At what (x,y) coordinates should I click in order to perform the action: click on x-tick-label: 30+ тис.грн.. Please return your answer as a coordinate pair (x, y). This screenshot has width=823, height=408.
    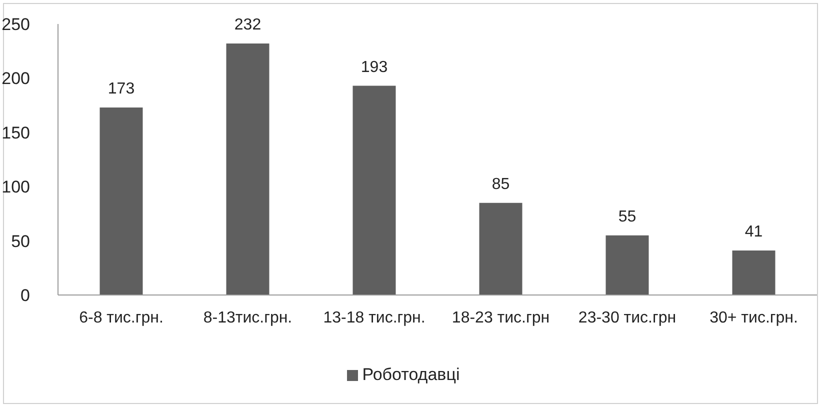
    Looking at the image, I should click on (754, 317).